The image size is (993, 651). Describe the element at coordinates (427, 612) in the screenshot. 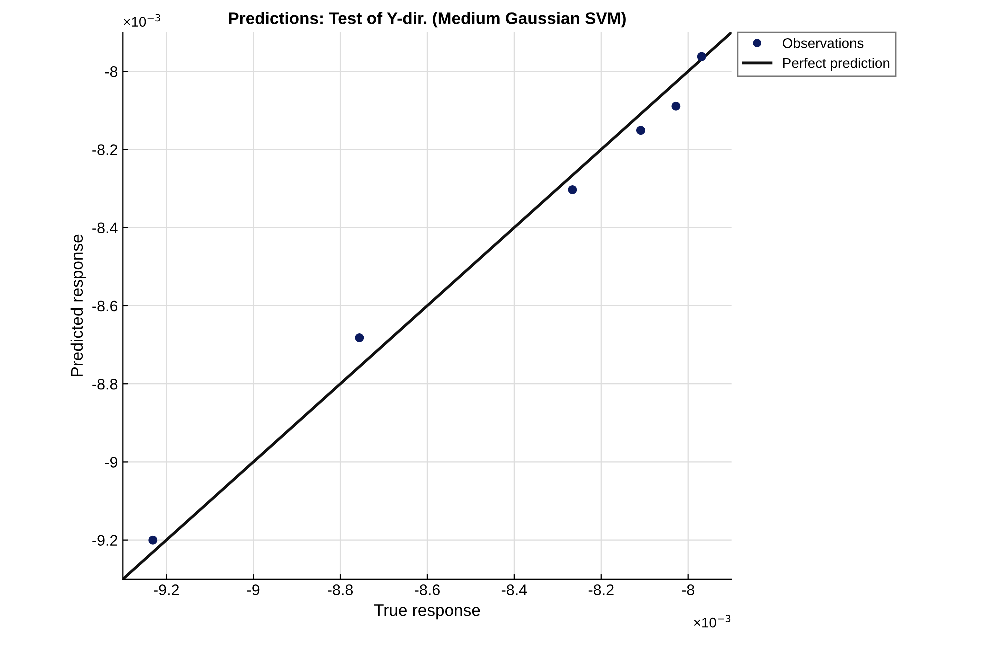

I see `x-axis-title: True response` at that location.